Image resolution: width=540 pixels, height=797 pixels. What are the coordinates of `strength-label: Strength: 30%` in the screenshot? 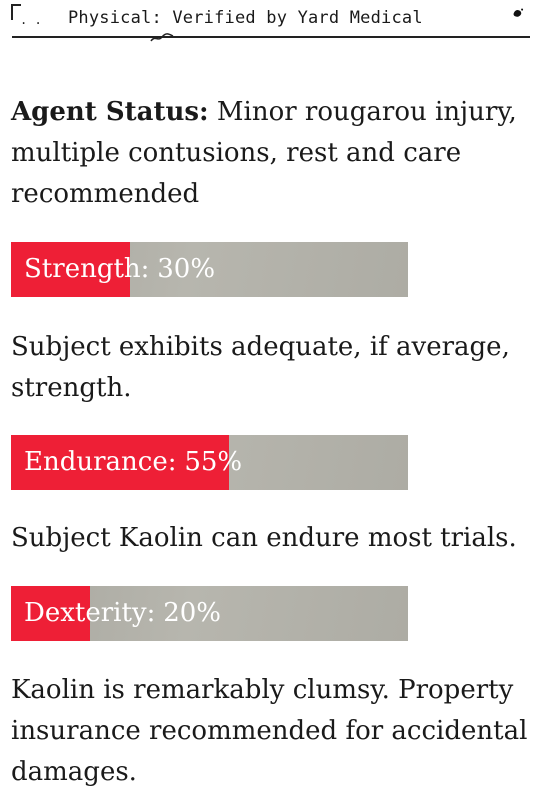 It's located at (120, 269).